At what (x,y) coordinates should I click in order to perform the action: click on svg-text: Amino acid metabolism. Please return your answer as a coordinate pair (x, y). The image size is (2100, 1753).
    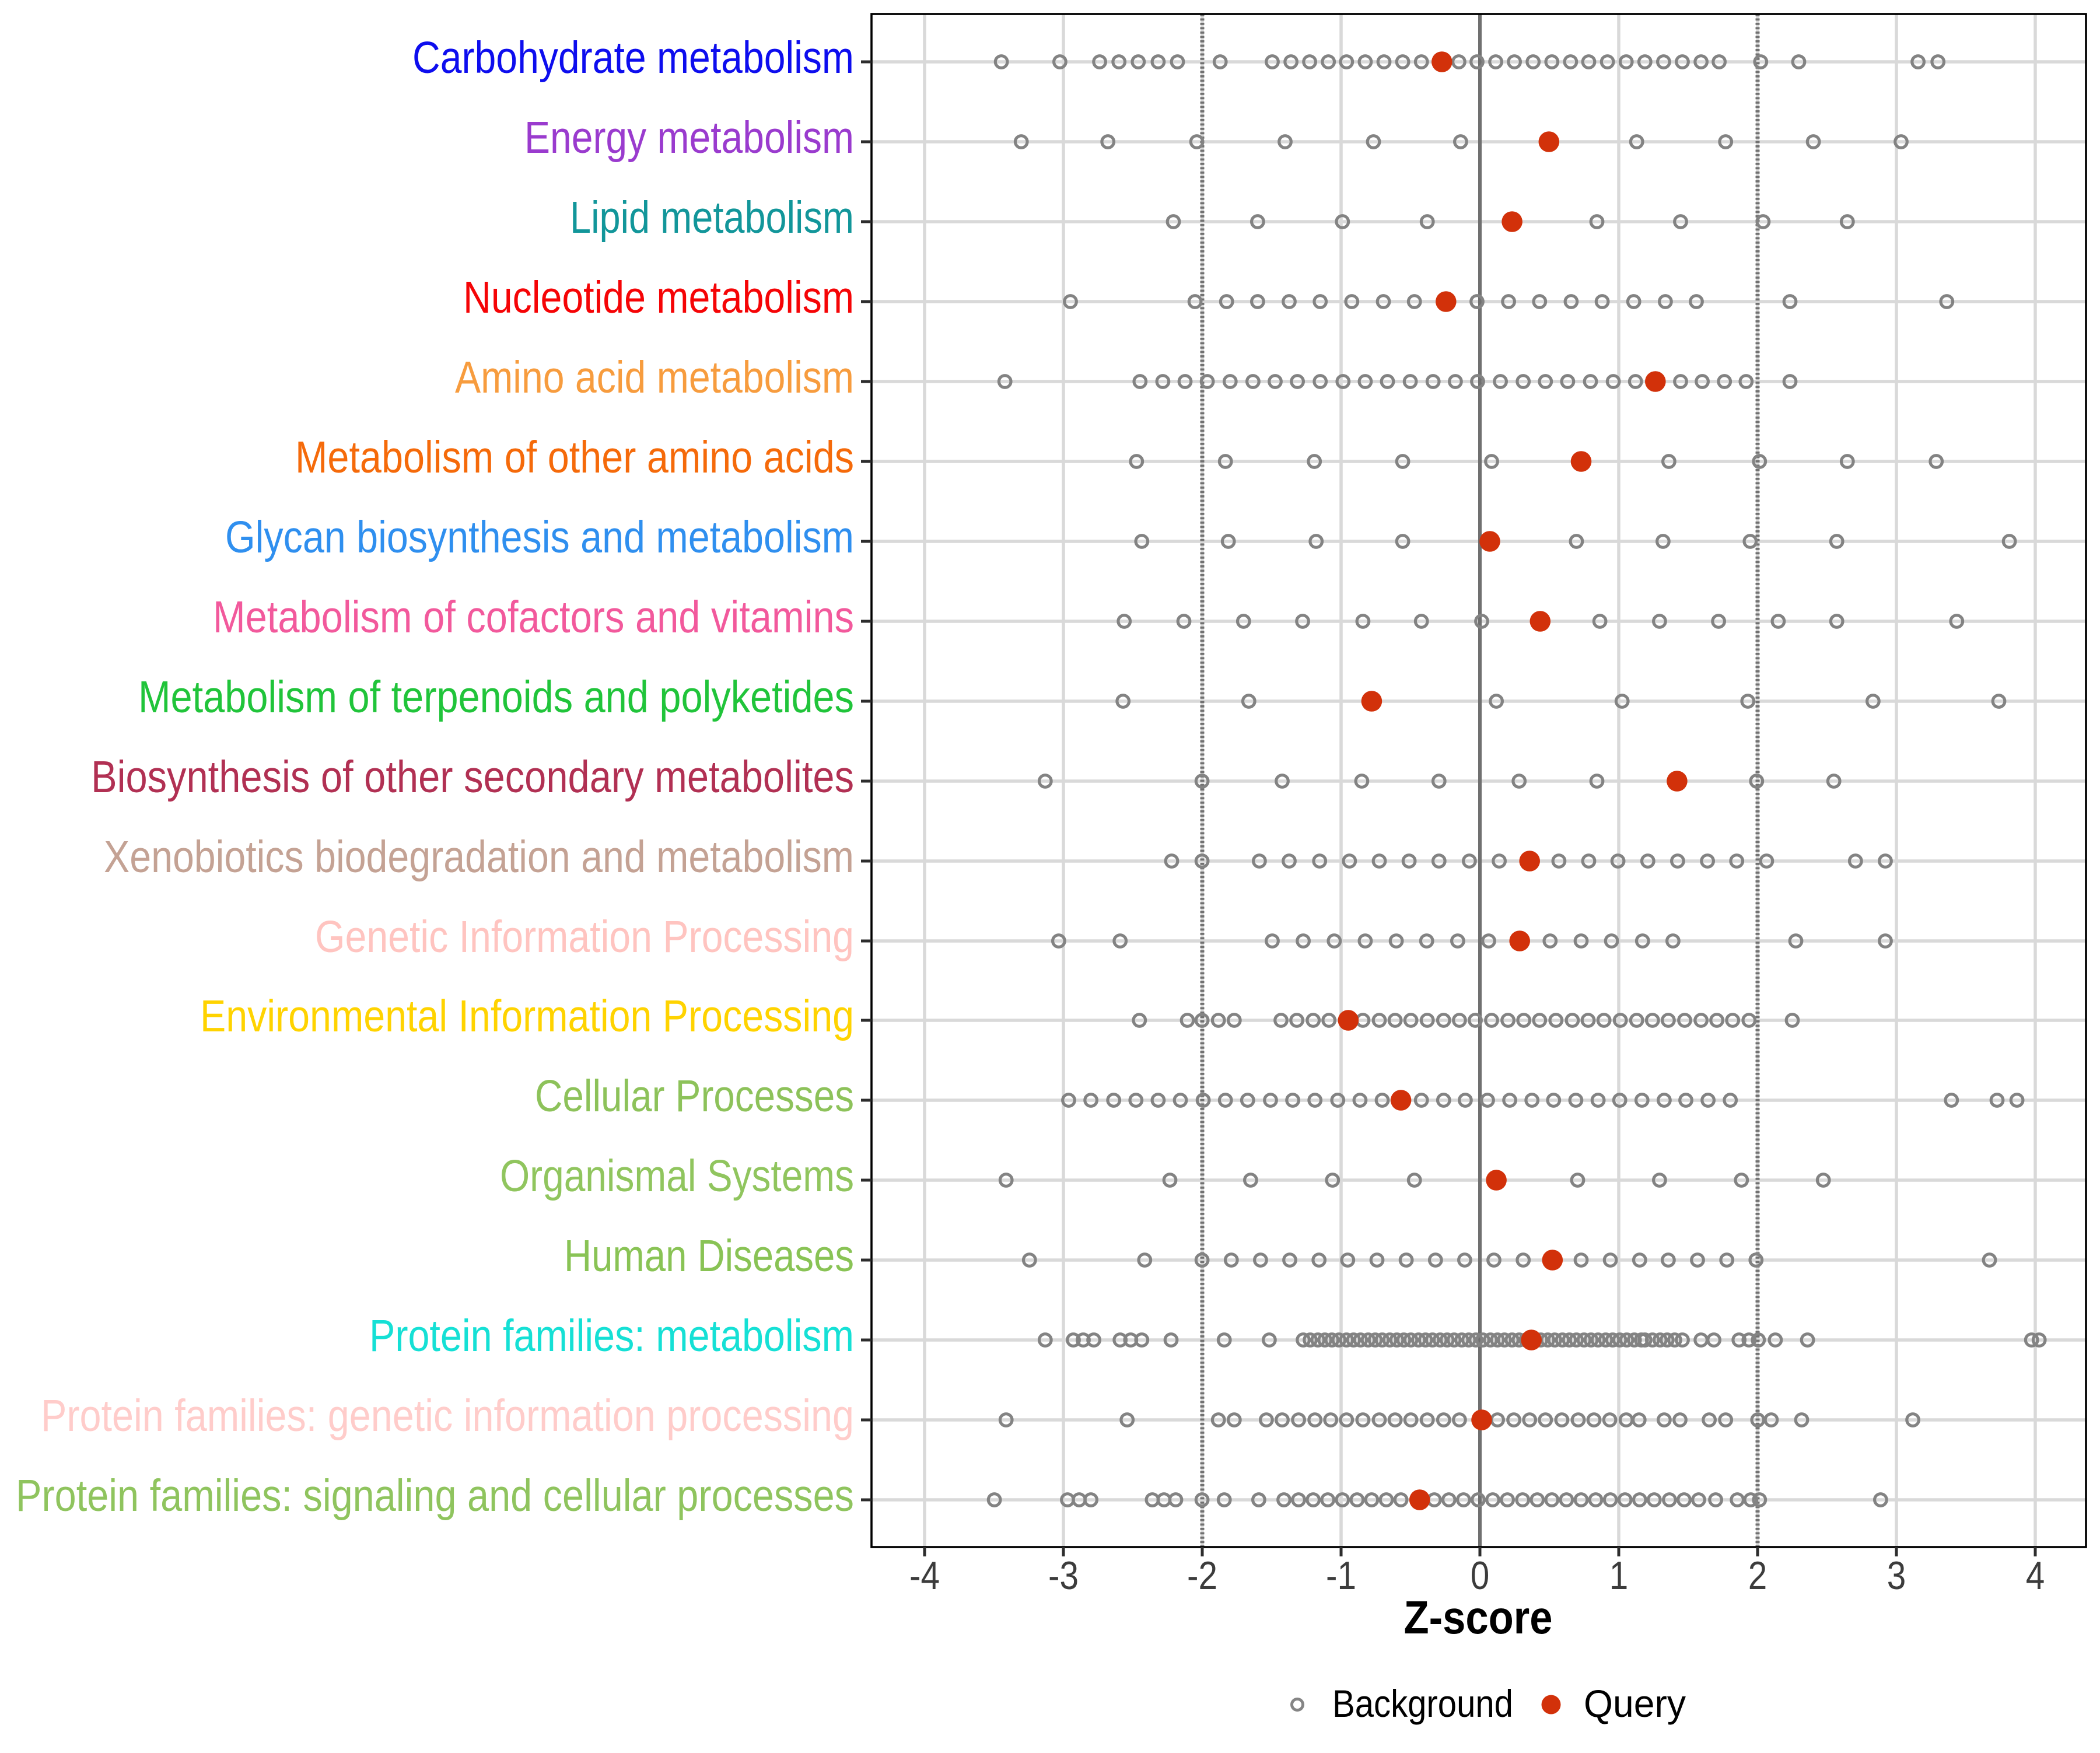
    Looking at the image, I should click on (654, 377).